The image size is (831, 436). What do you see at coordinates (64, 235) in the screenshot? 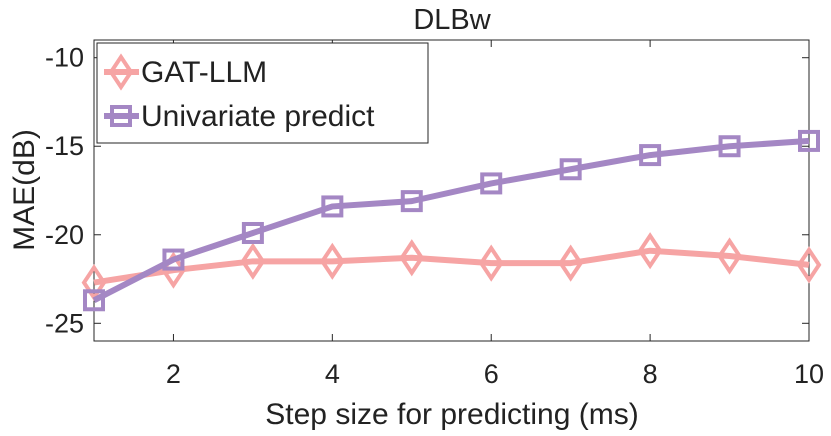
I see `y-tick-label: -20` at bounding box center [64, 235].